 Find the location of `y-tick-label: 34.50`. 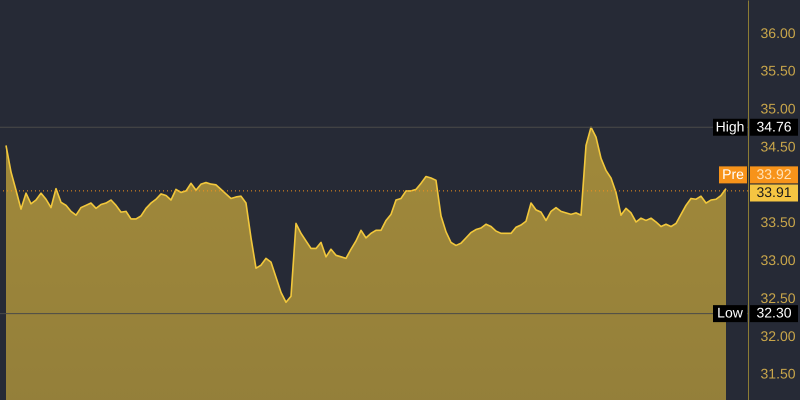

y-tick-label: 34.50 is located at coordinates (778, 146).